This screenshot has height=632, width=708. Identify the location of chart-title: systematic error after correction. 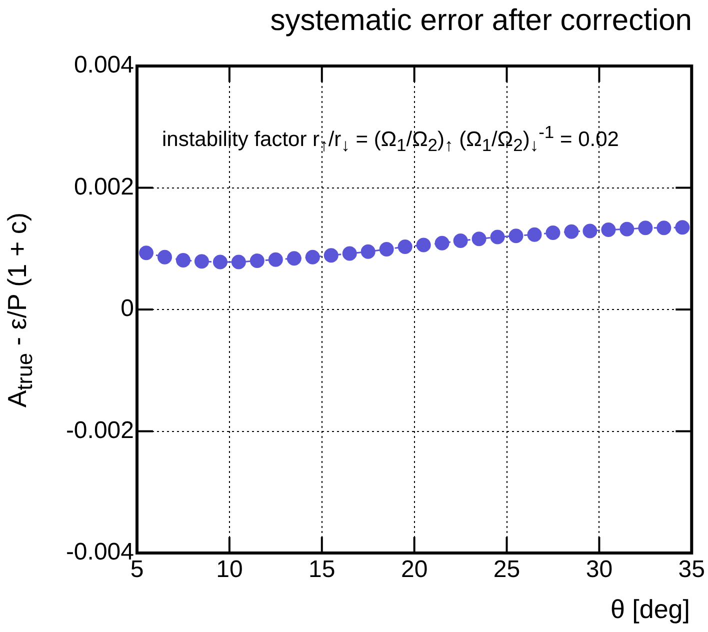
(481, 21).